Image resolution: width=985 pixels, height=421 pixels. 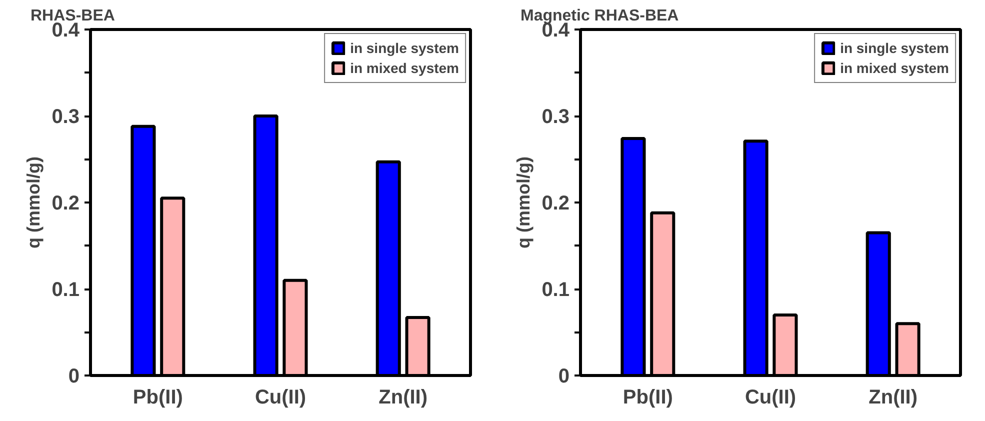 I want to click on y-tick-label: 0.4, so click(x=66, y=31).